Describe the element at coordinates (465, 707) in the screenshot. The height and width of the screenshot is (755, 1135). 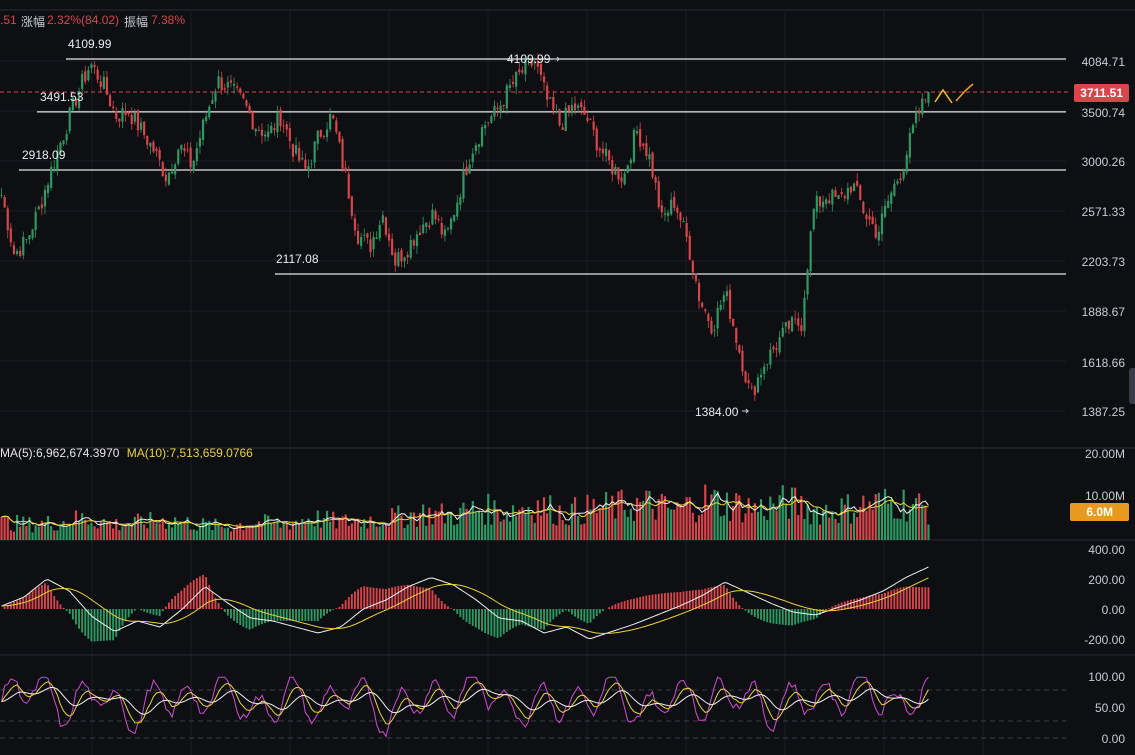
I see `oscillator-fast-line` at that location.